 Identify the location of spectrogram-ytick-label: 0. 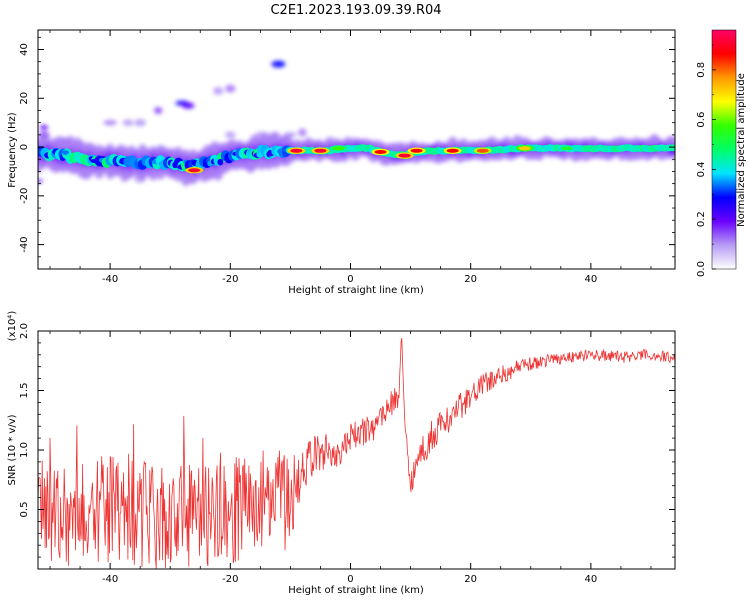
(24, 147).